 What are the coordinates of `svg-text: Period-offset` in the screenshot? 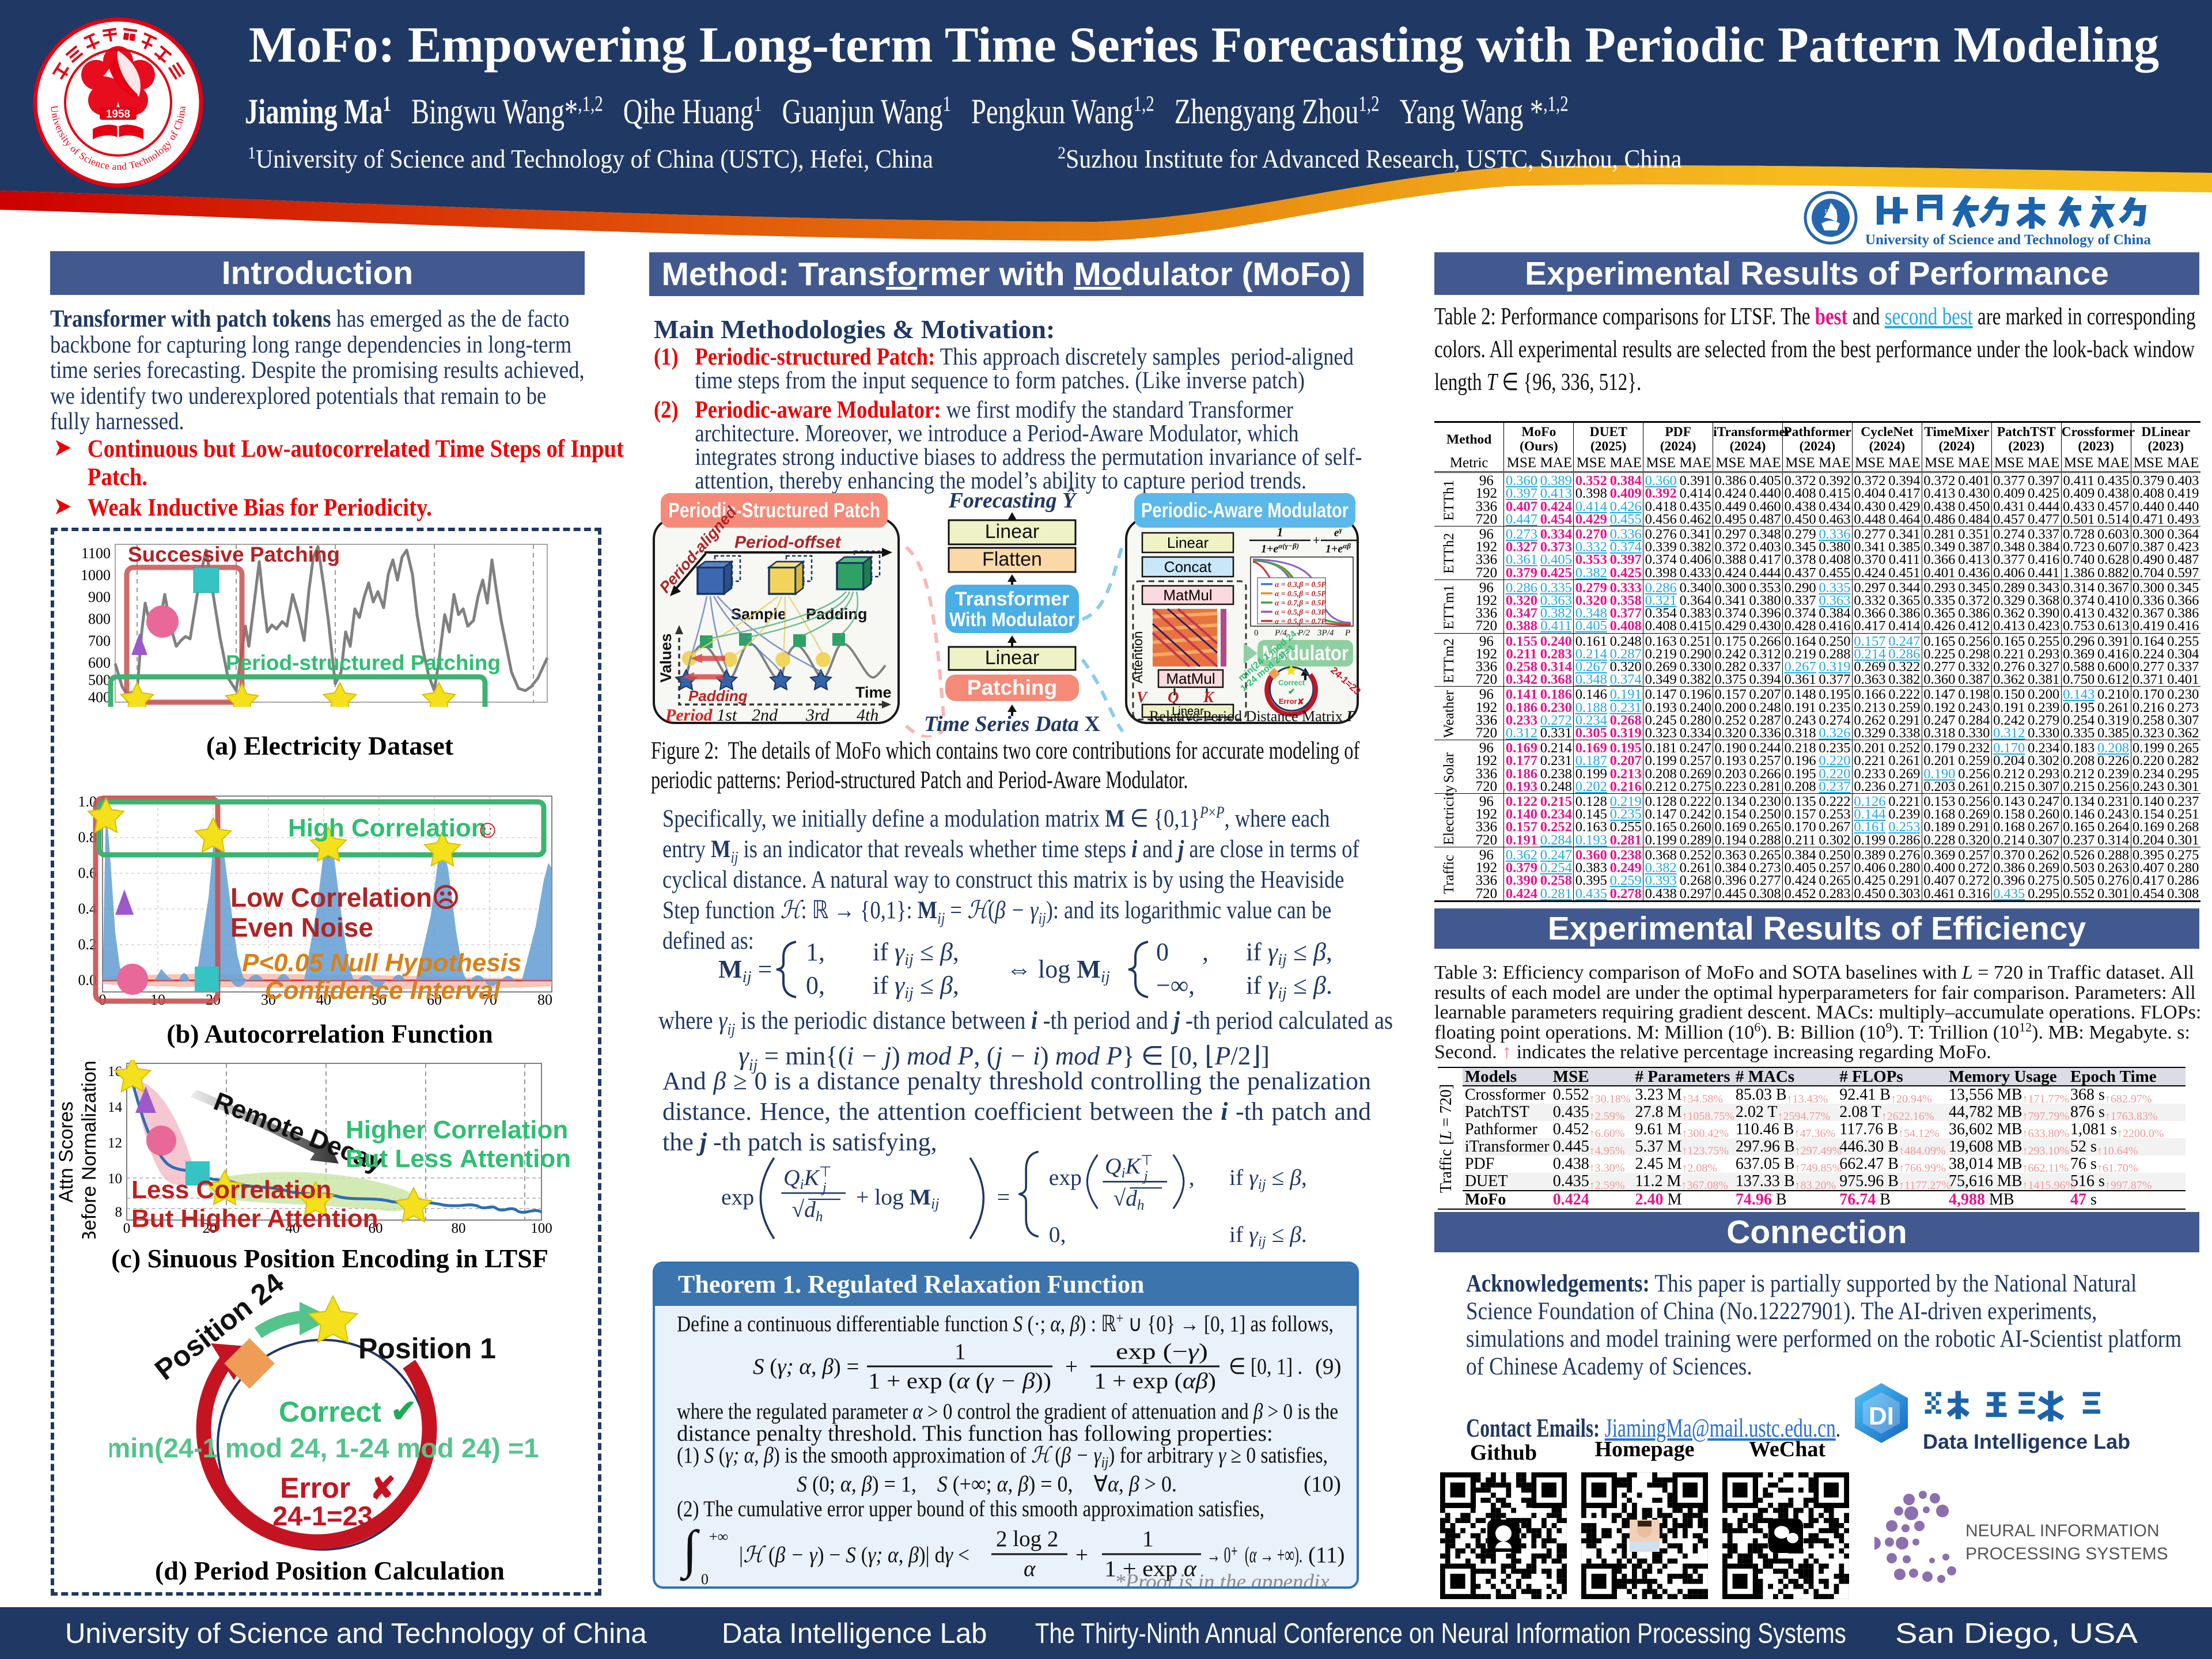 It's located at (788, 542).